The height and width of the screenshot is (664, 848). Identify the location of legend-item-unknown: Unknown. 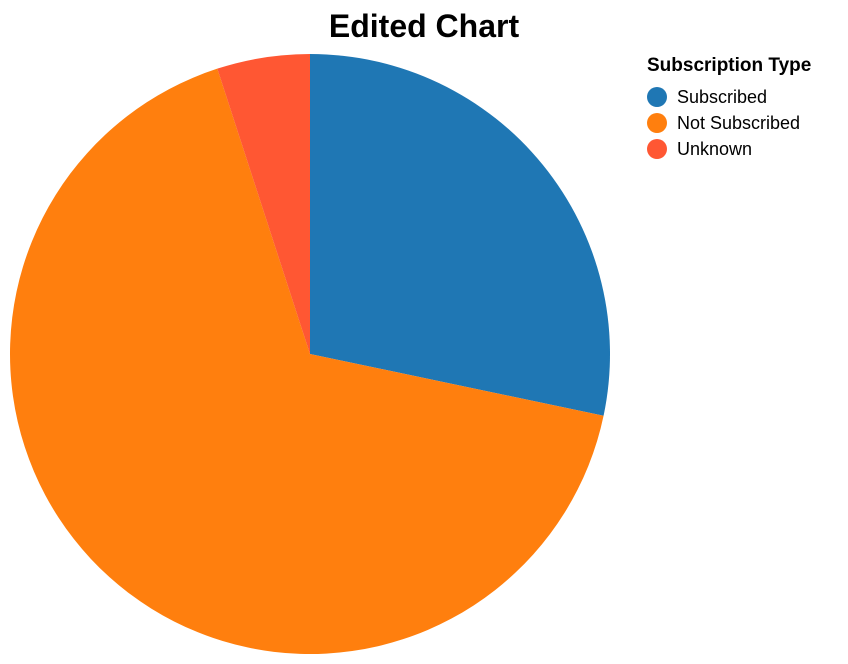
(729, 149).